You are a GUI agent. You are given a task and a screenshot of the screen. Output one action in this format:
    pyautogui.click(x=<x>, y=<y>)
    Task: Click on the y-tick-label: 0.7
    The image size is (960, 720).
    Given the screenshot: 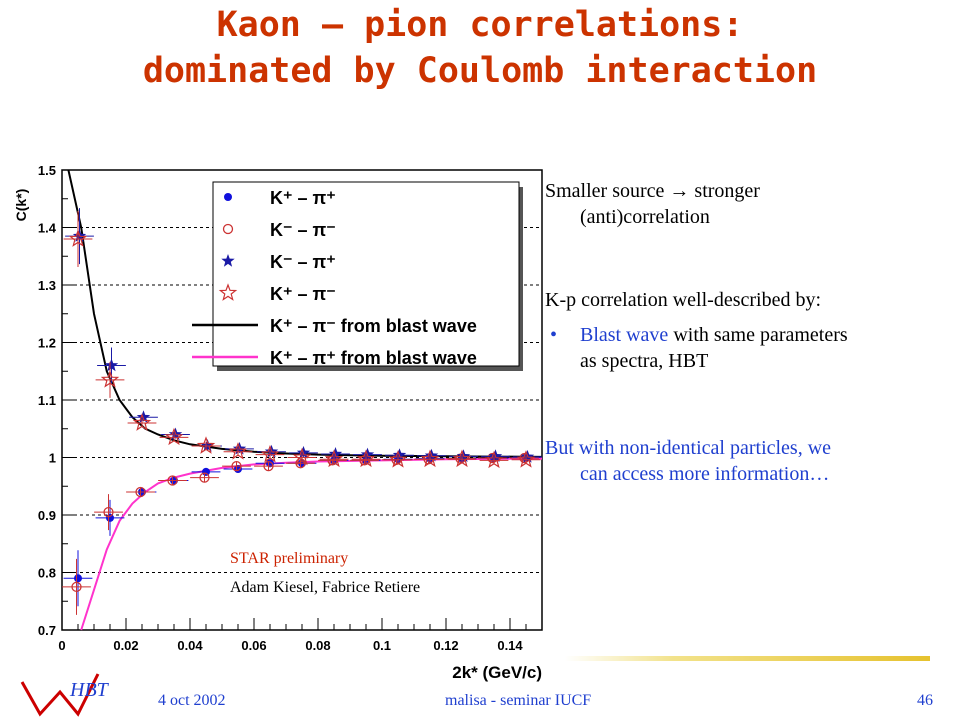 What is the action you would take?
    pyautogui.click(x=47, y=630)
    